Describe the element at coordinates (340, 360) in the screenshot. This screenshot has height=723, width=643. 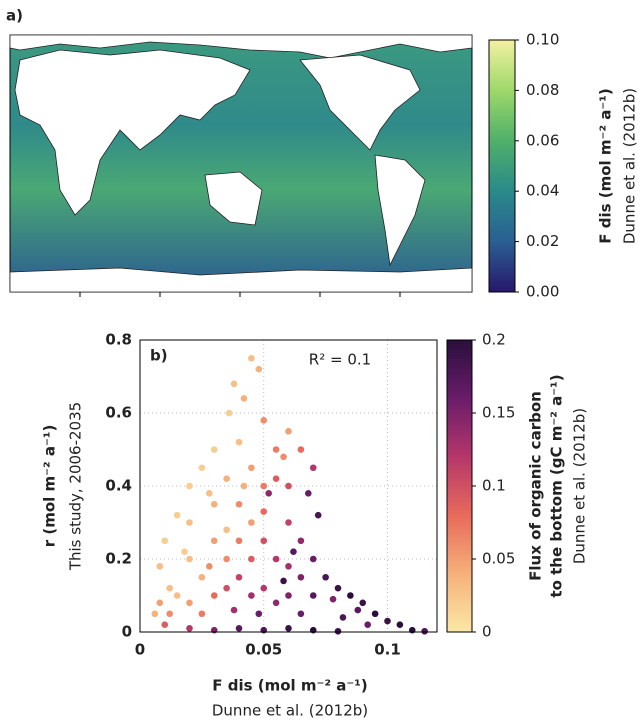
I see `annotation: R² = 0.1` at that location.